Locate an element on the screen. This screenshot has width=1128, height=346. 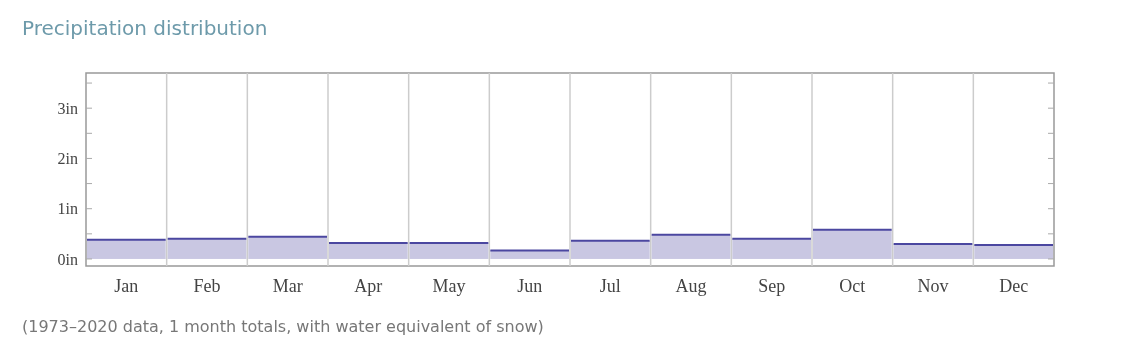
x-tick-label: Oct is located at coordinates (852, 286).